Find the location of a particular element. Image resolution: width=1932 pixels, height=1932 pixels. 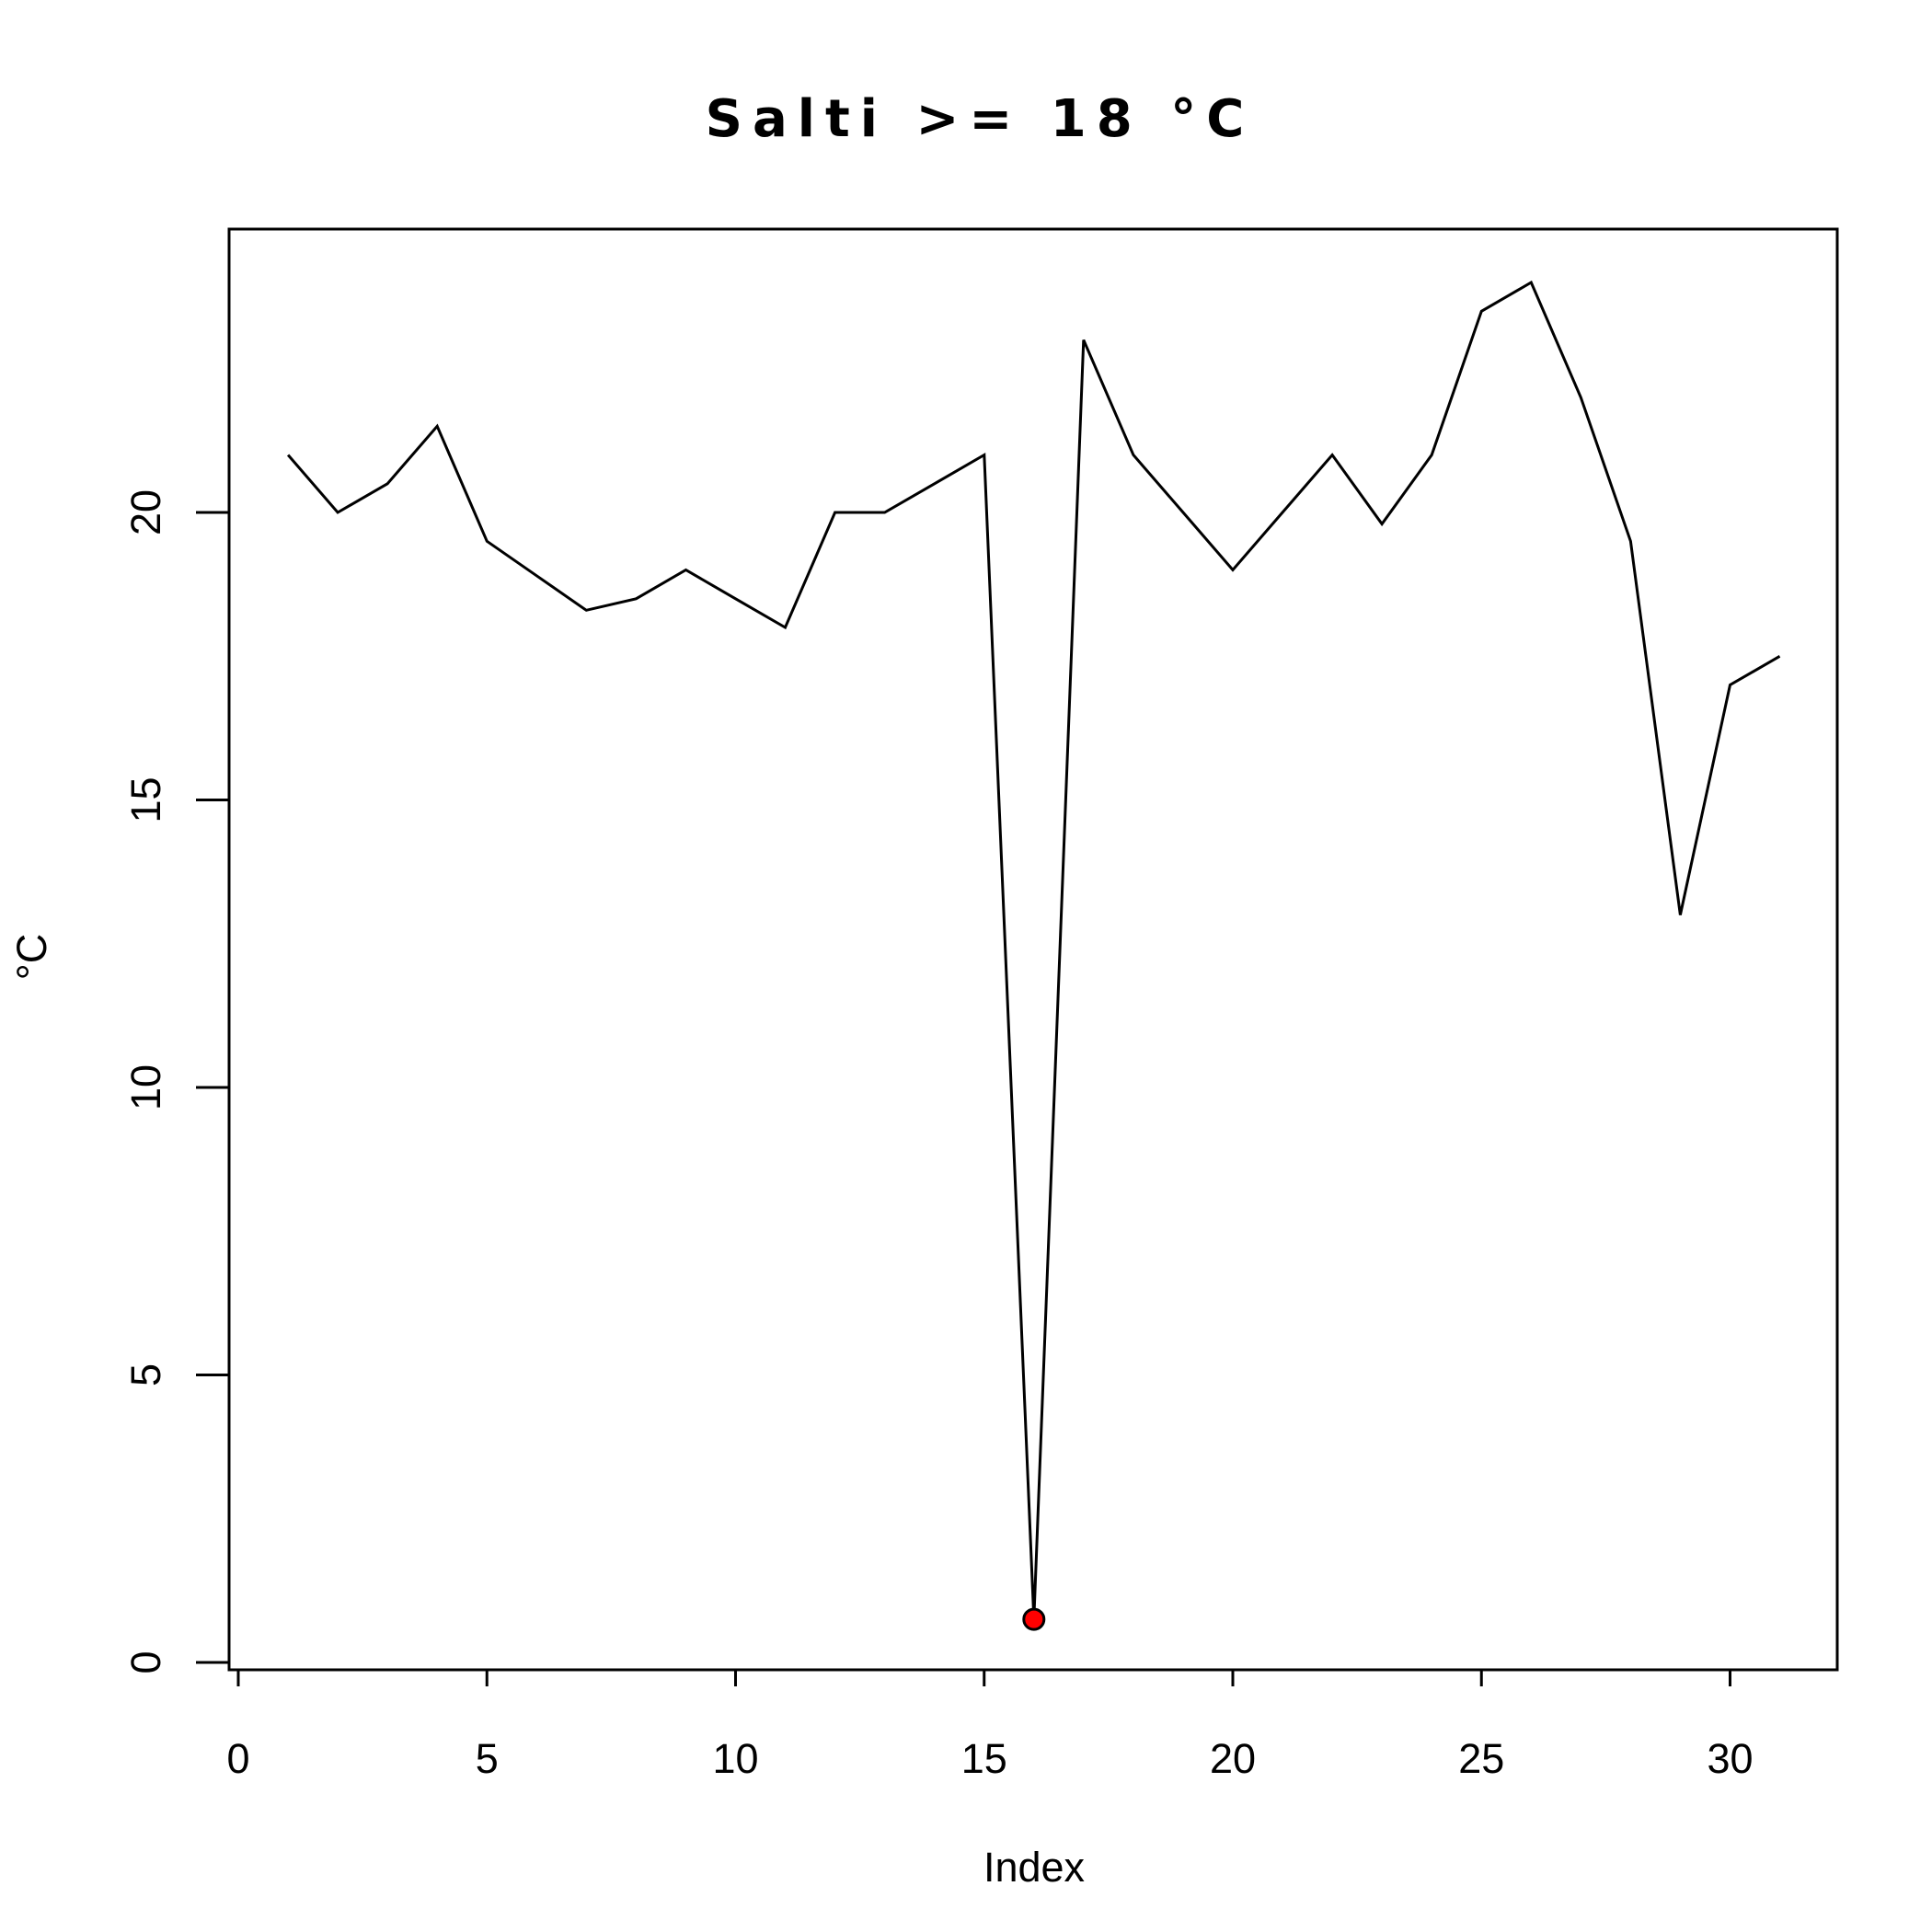

highlight-point is located at coordinates (1034, 1619).